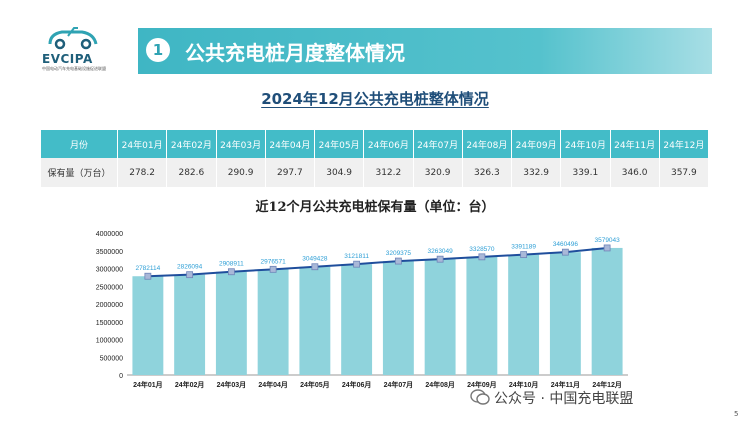  What do you see at coordinates (377, 262) in the screenshot?
I see `trend-line` at bounding box center [377, 262].